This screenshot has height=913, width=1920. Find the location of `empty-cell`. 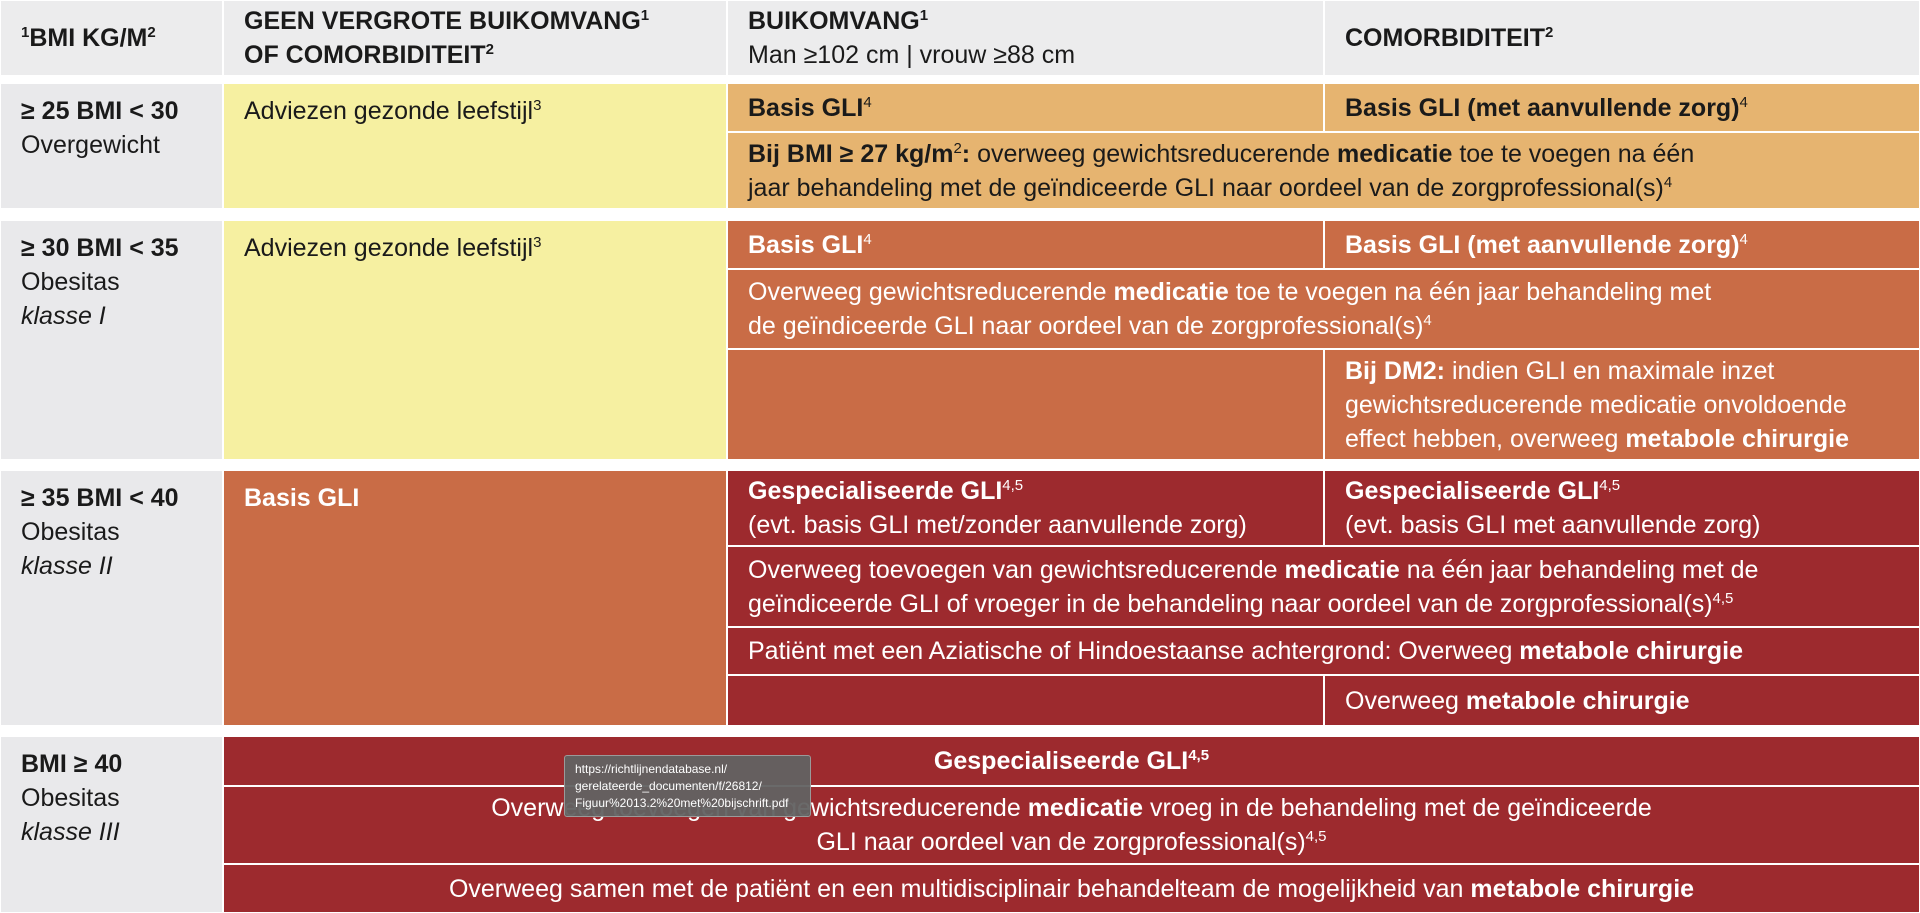

empty-cell is located at coordinates (1025, 700).